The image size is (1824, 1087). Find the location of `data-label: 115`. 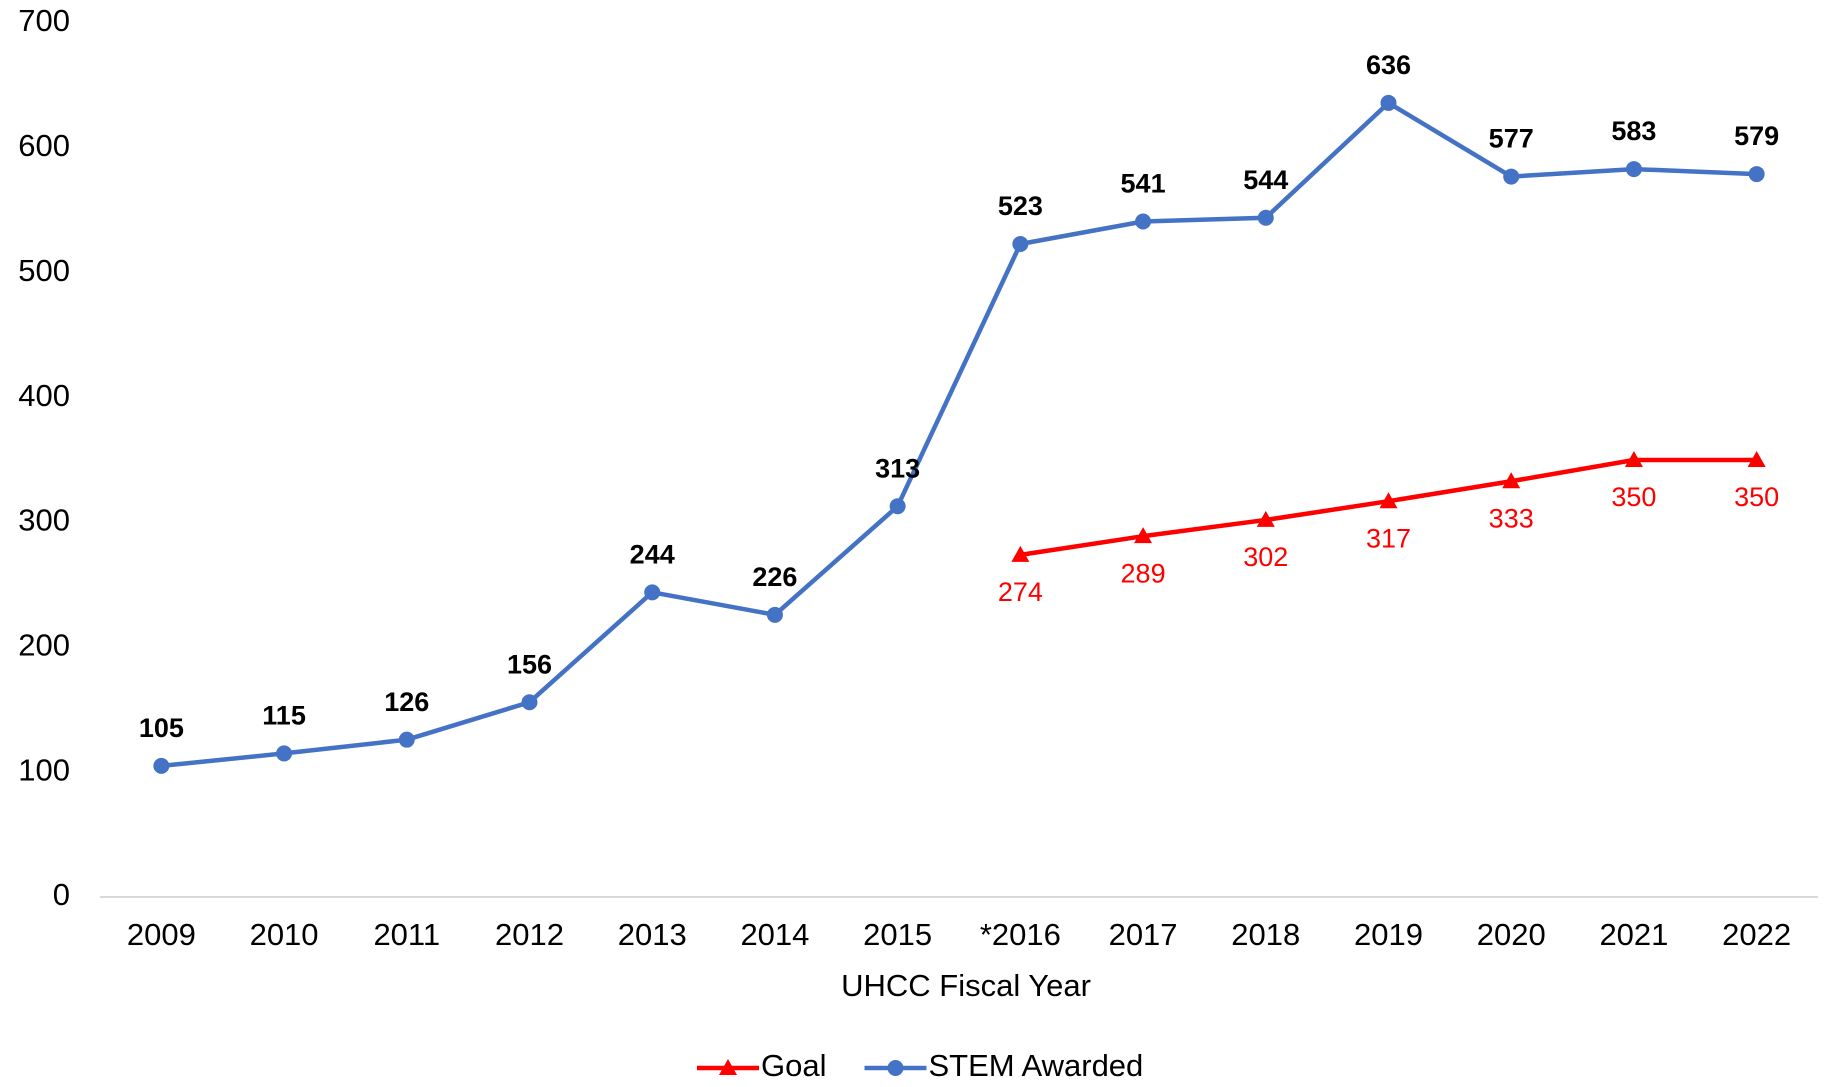

data-label: 115 is located at coordinates (284, 716).